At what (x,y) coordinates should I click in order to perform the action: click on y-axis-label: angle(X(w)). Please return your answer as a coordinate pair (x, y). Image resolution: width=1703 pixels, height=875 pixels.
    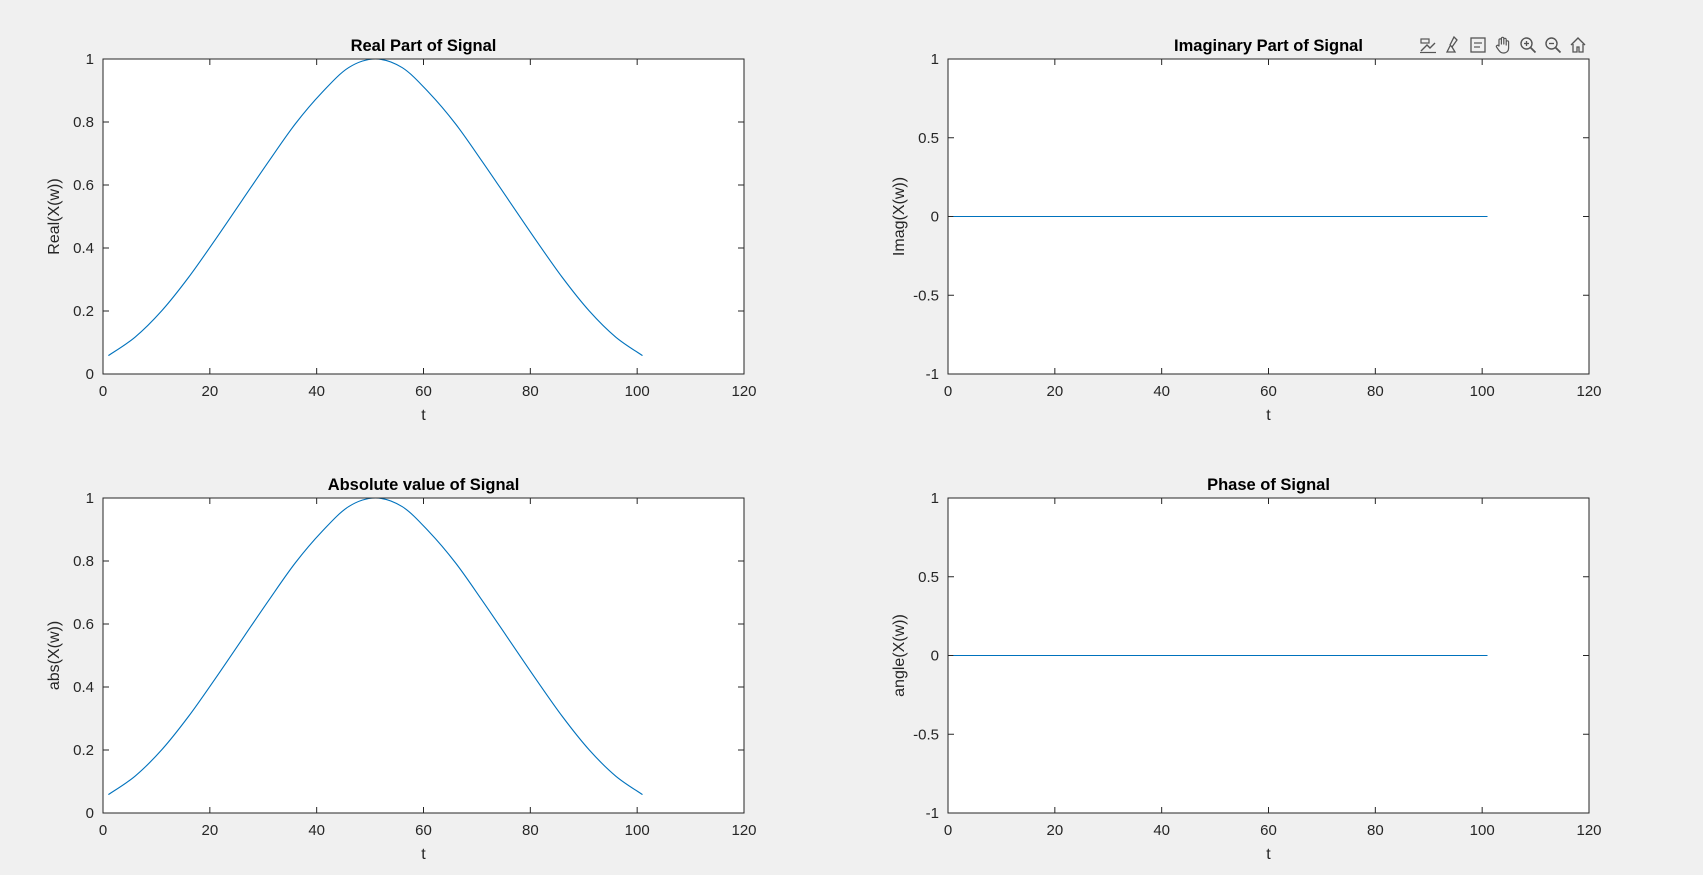
    Looking at the image, I should click on (899, 655).